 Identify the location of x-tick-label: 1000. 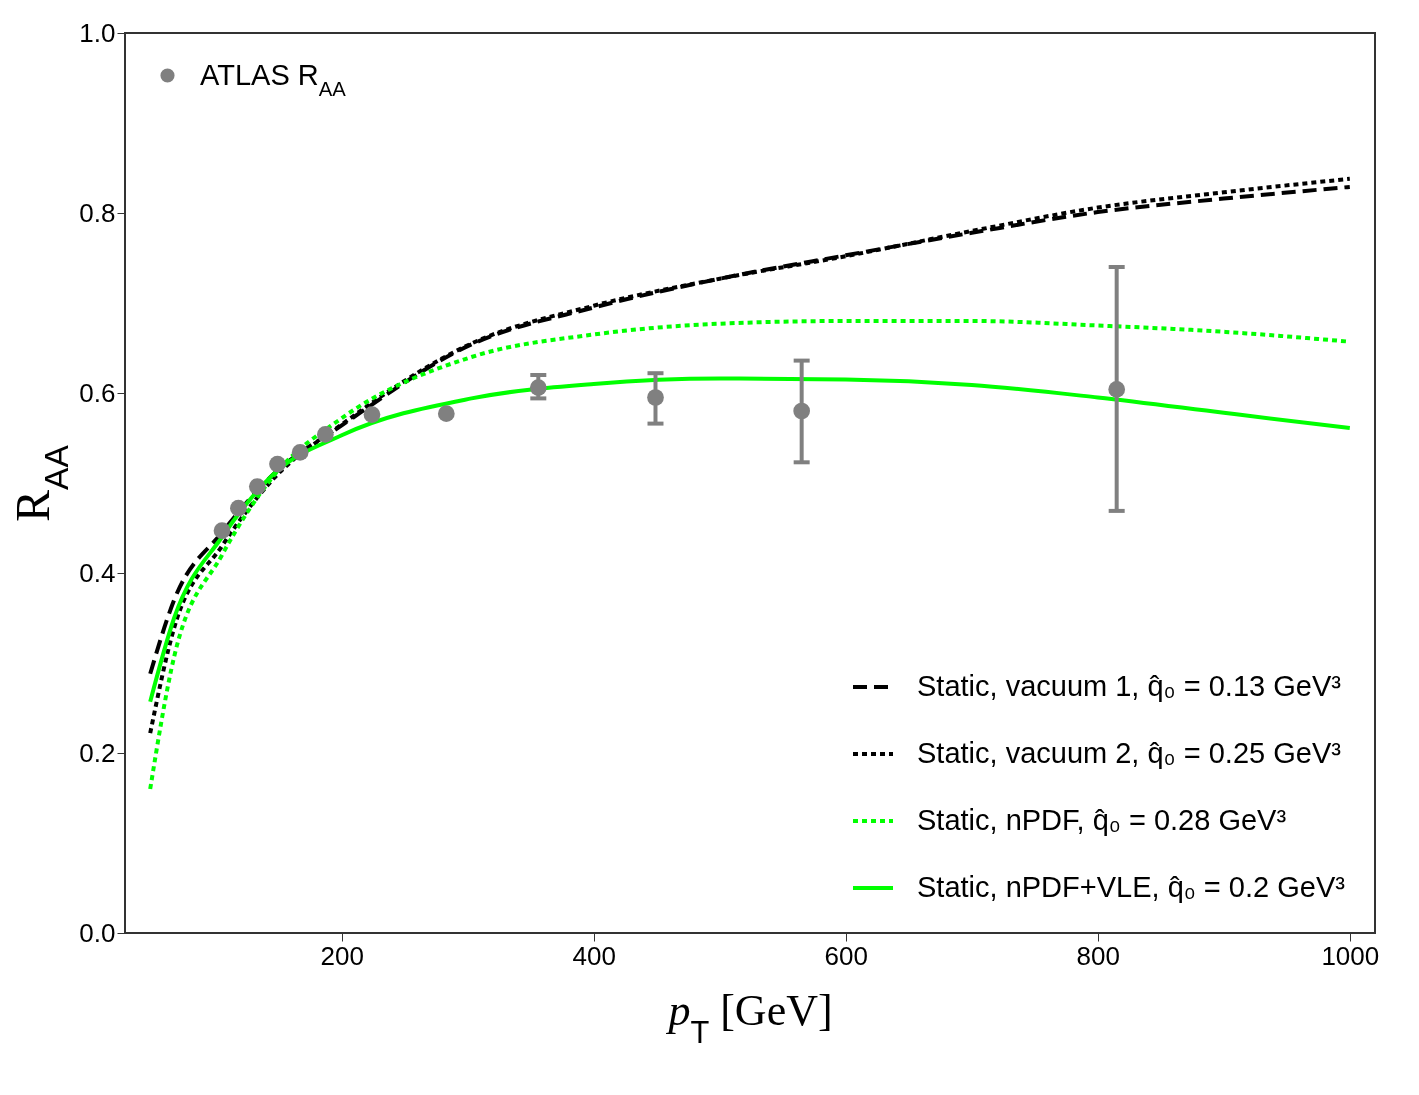
(1350, 955).